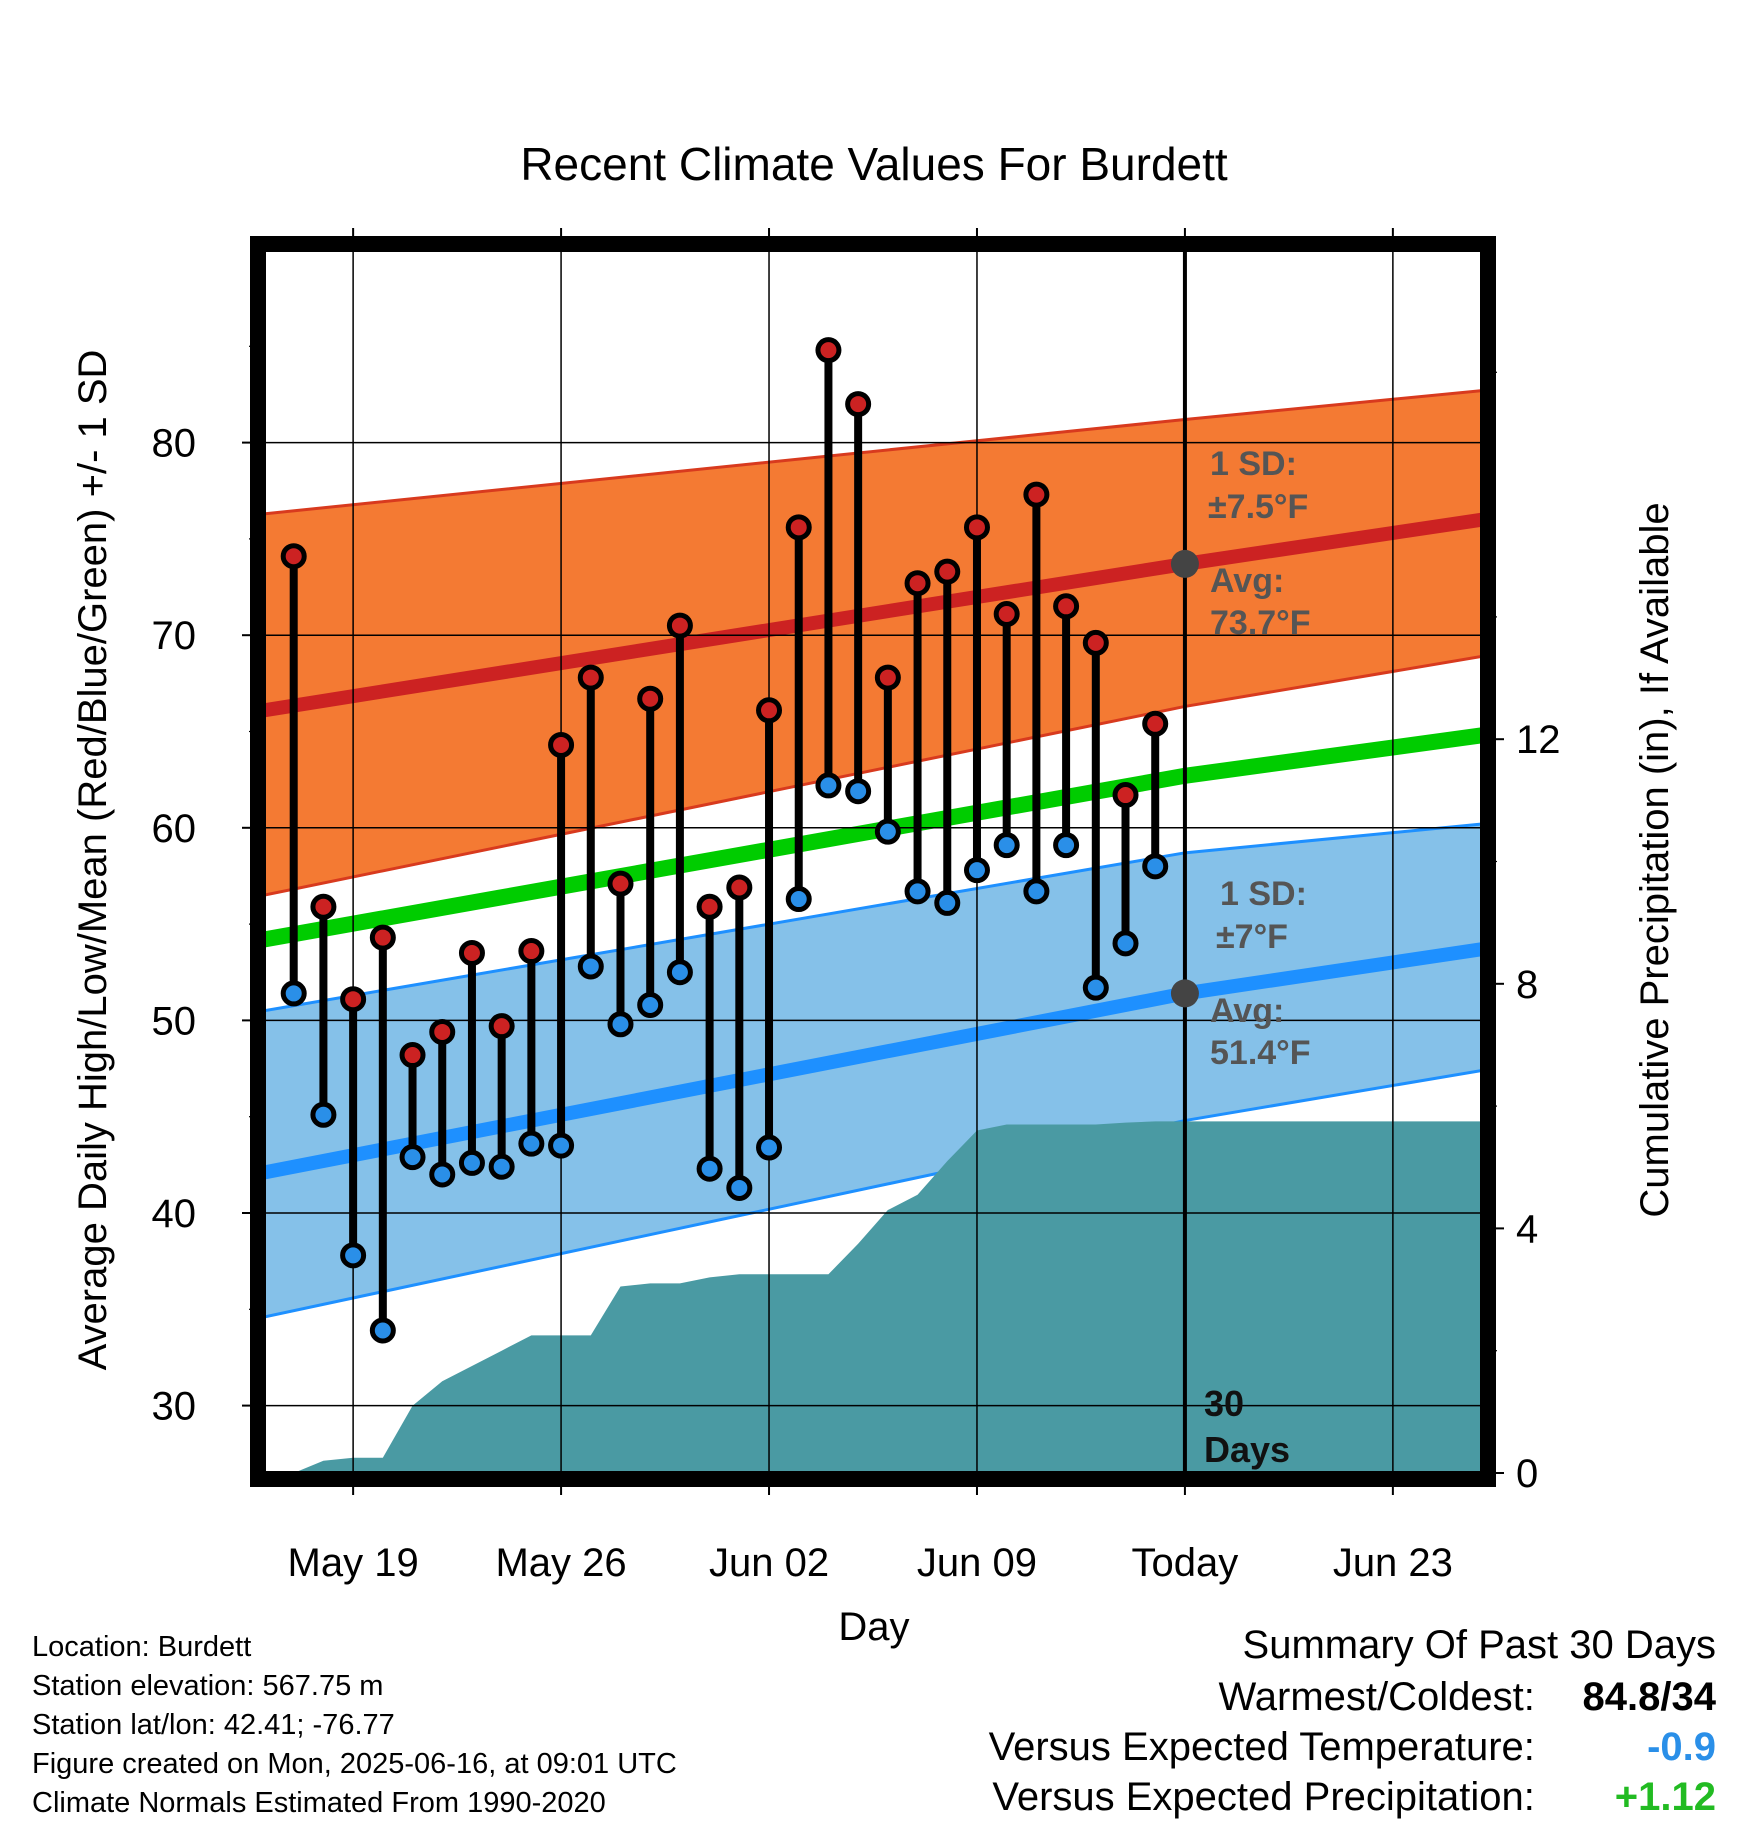  I want to click on normals-text: Climate Normals Estimated From 1990-2020, so click(319, 1803).